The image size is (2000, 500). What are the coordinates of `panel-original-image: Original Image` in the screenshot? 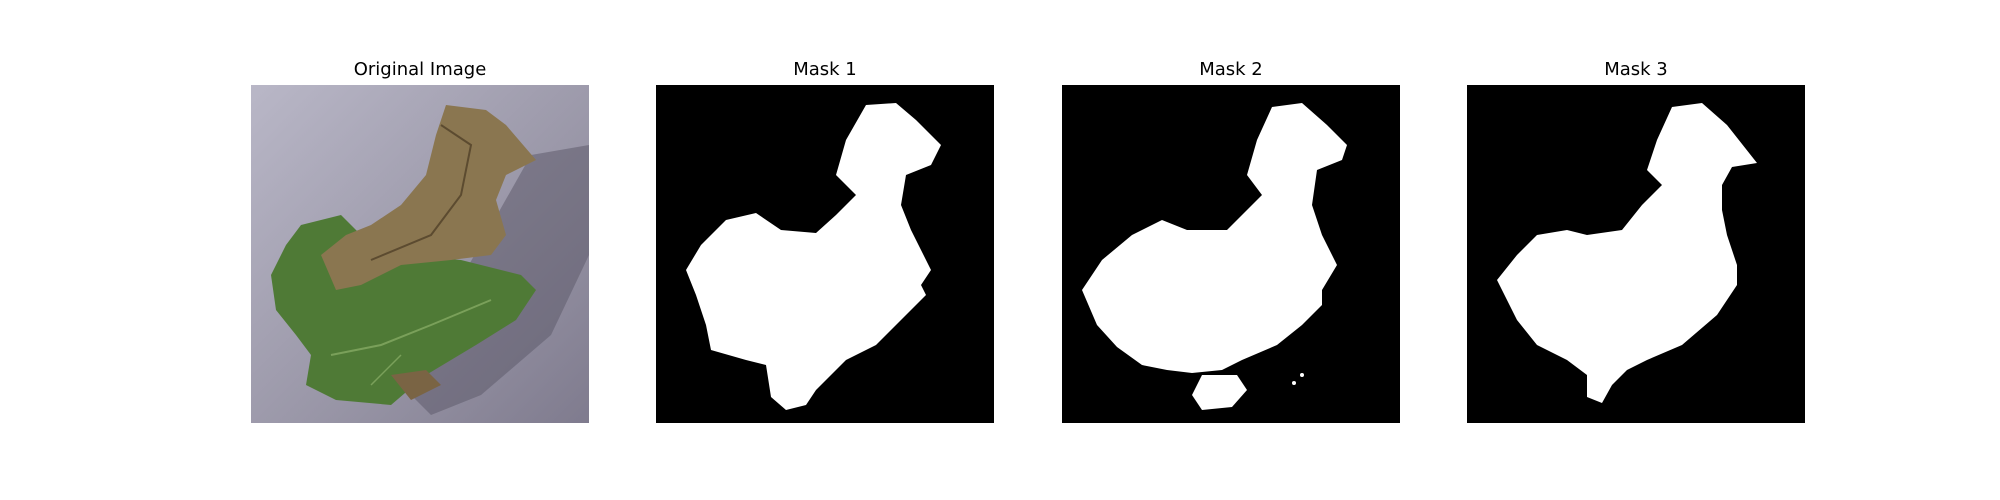 It's located at (420, 239).